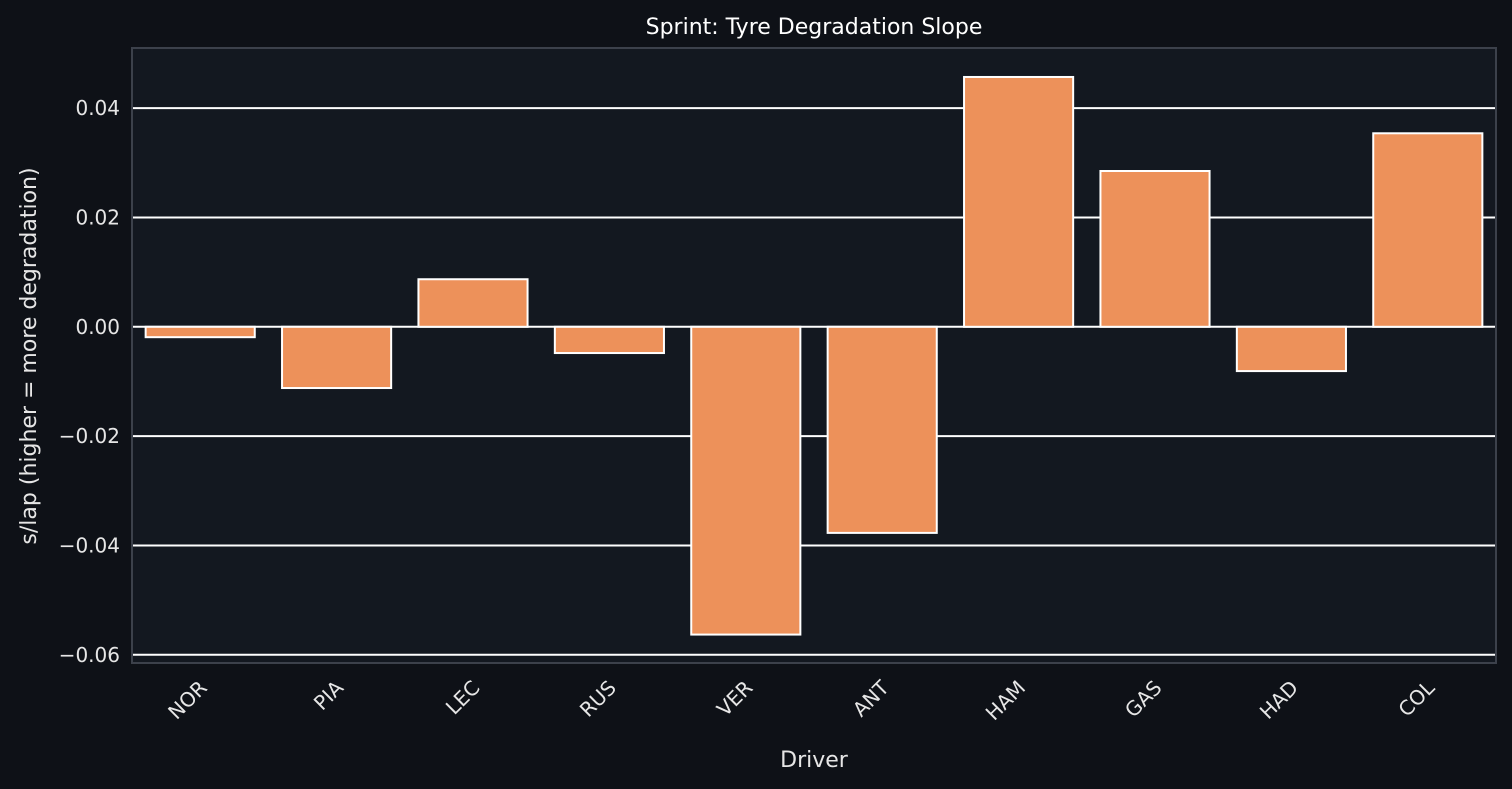 The image size is (1512, 789). Describe the element at coordinates (473, 303) in the screenshot. I see `bar-lec` at that location.